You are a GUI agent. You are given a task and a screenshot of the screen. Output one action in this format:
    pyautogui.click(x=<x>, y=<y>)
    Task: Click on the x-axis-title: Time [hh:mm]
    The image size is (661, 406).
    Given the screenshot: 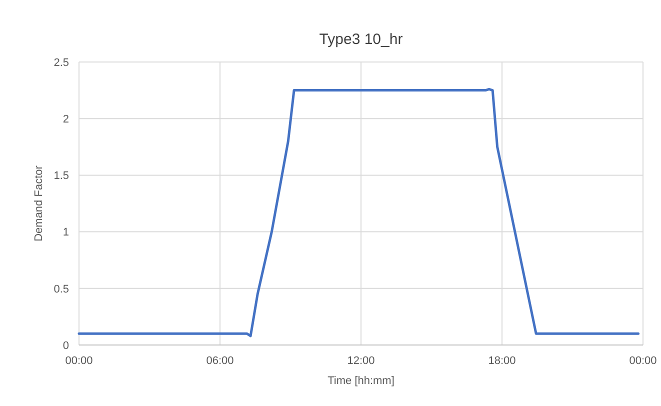 What is the action you would take?
    pyautogui.click(x=361, y=381)
    